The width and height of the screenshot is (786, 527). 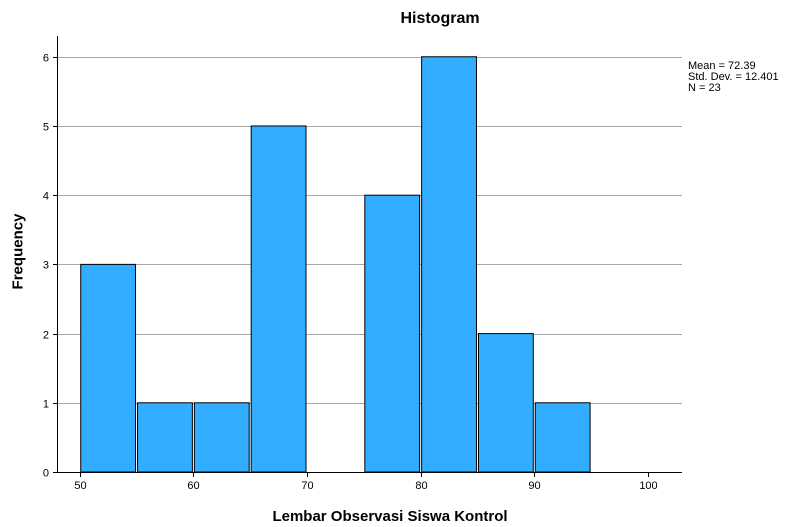 What do you see at coordinates (704, 88) in the screenshot?
I see `stats-n: N = 23` at bounding box center [704, 88].